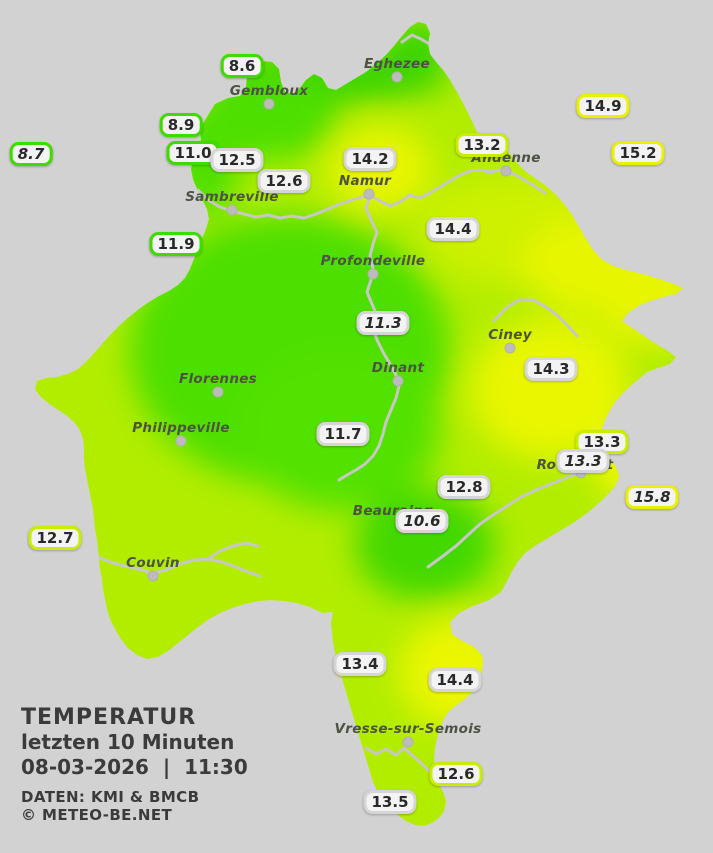 The height and width of the screenshot is (853, 713). Describe the element at coordinates (109, 717) in the screenshot. I see `page-title: TEMPERATUR` at that location.